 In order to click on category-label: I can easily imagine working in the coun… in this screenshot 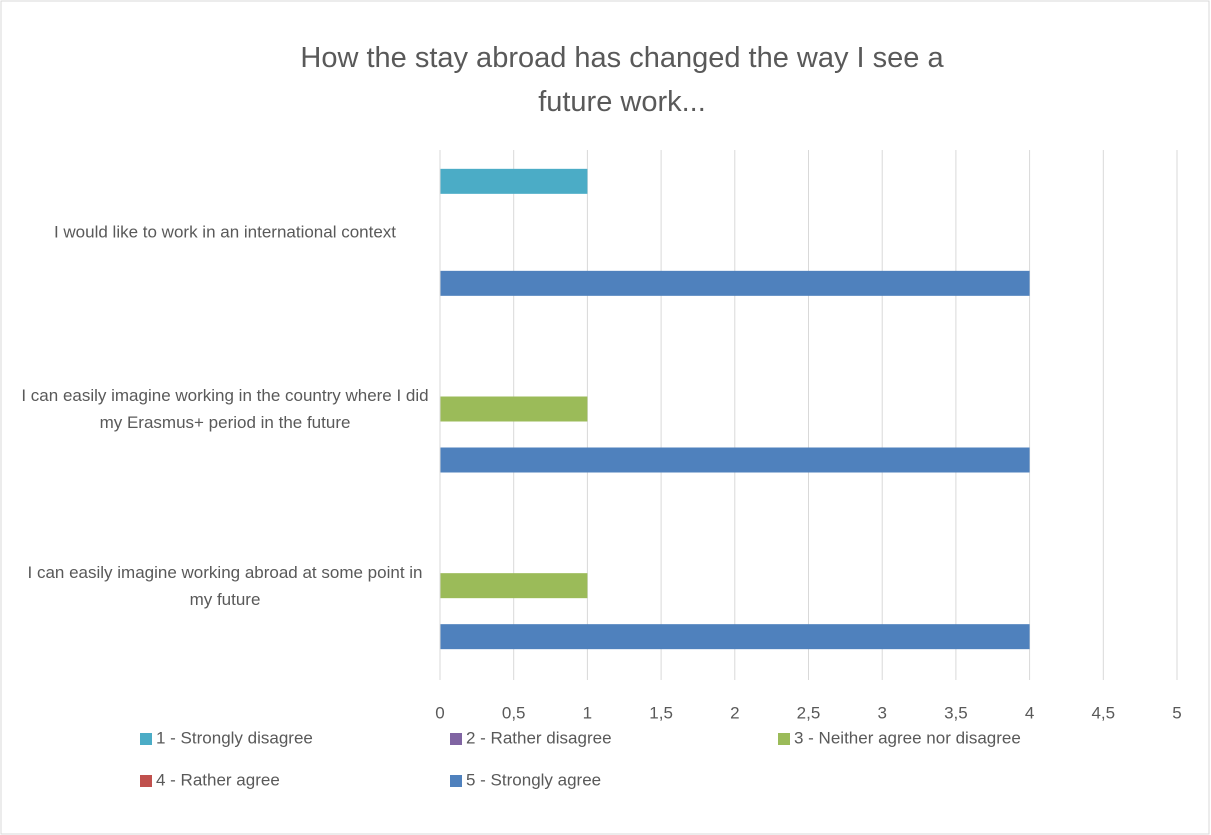, I will do `click(225, 409)`.